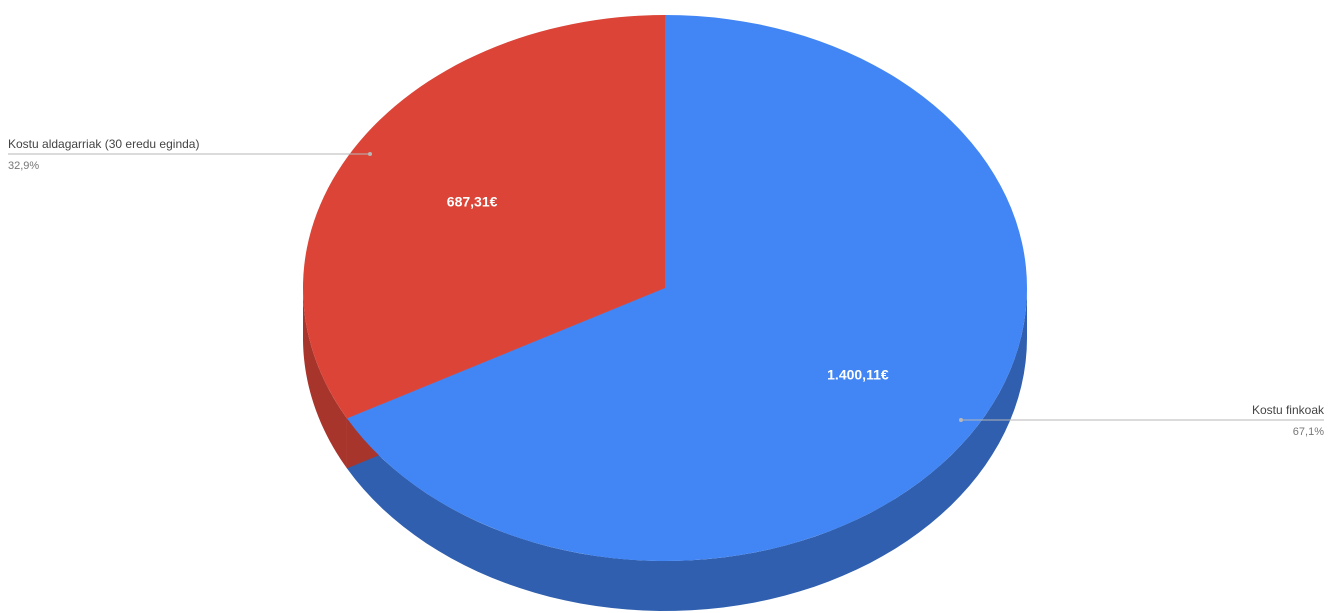  I want to click on slice-value-label-1: 1.400,11€, so click(858, 375).